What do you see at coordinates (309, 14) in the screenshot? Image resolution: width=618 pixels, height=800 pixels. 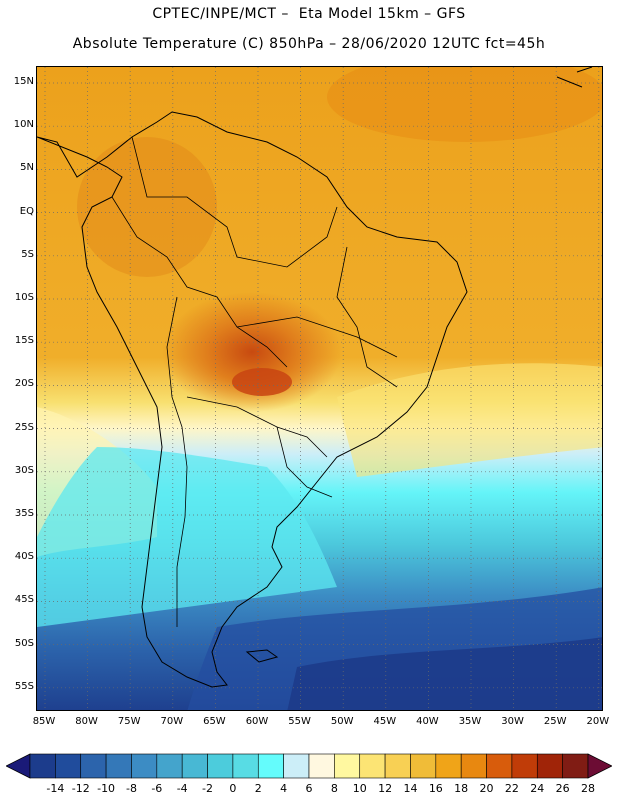 I see `map-title-line-1: CPTEC/INPE/MCT – Eta Model 15km – GFS` at bounding box center [309, 14].